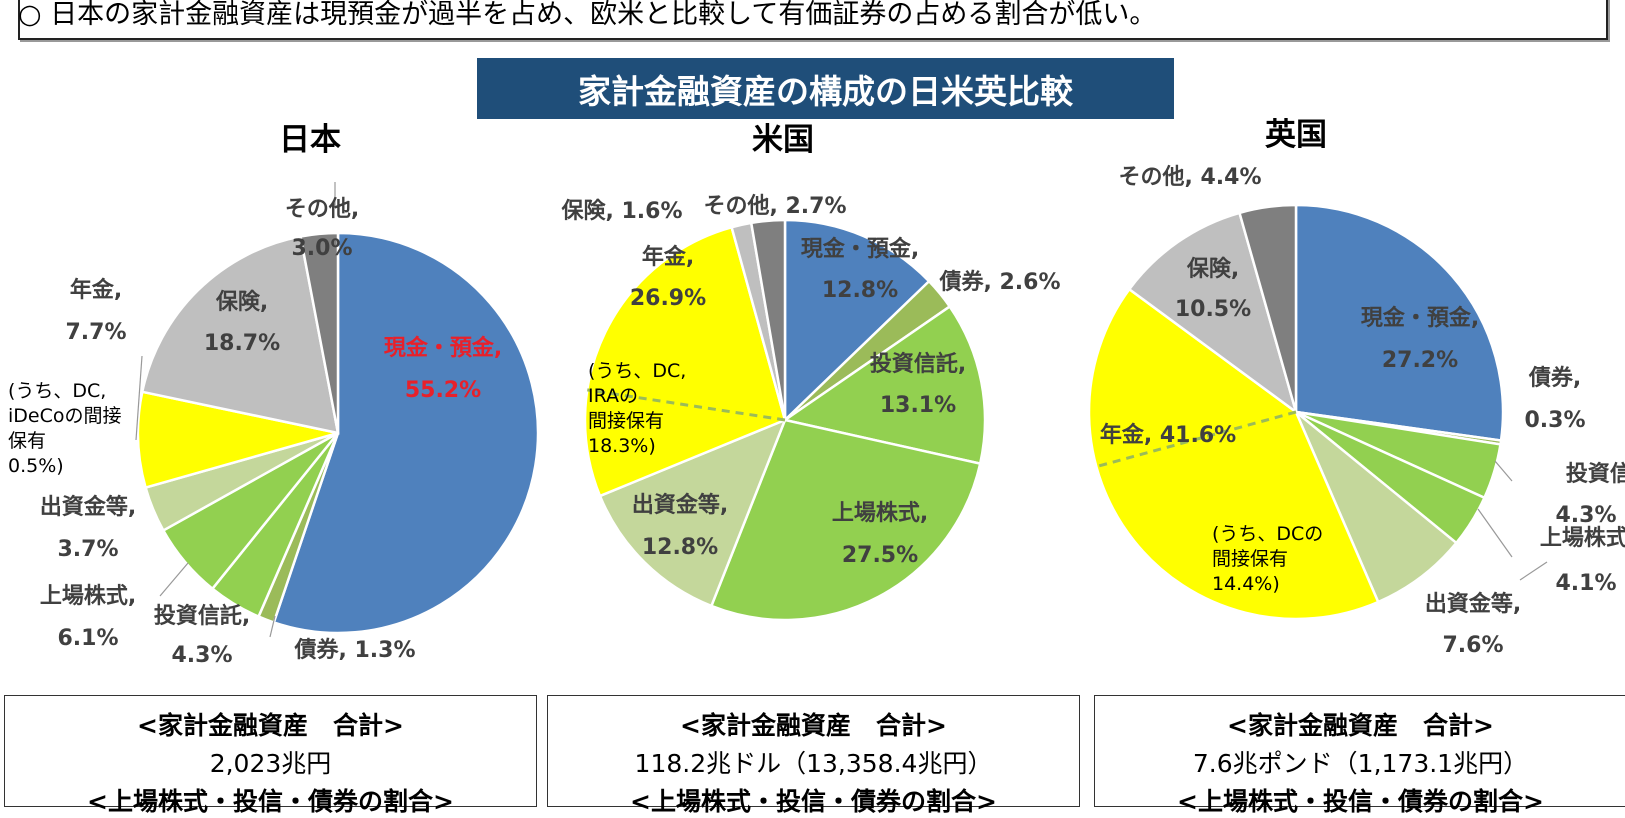  What do you see at coordinates (27, 441) in the screenshot?
I see `dc-note-line: 保有` at bounding box center [27, 441].